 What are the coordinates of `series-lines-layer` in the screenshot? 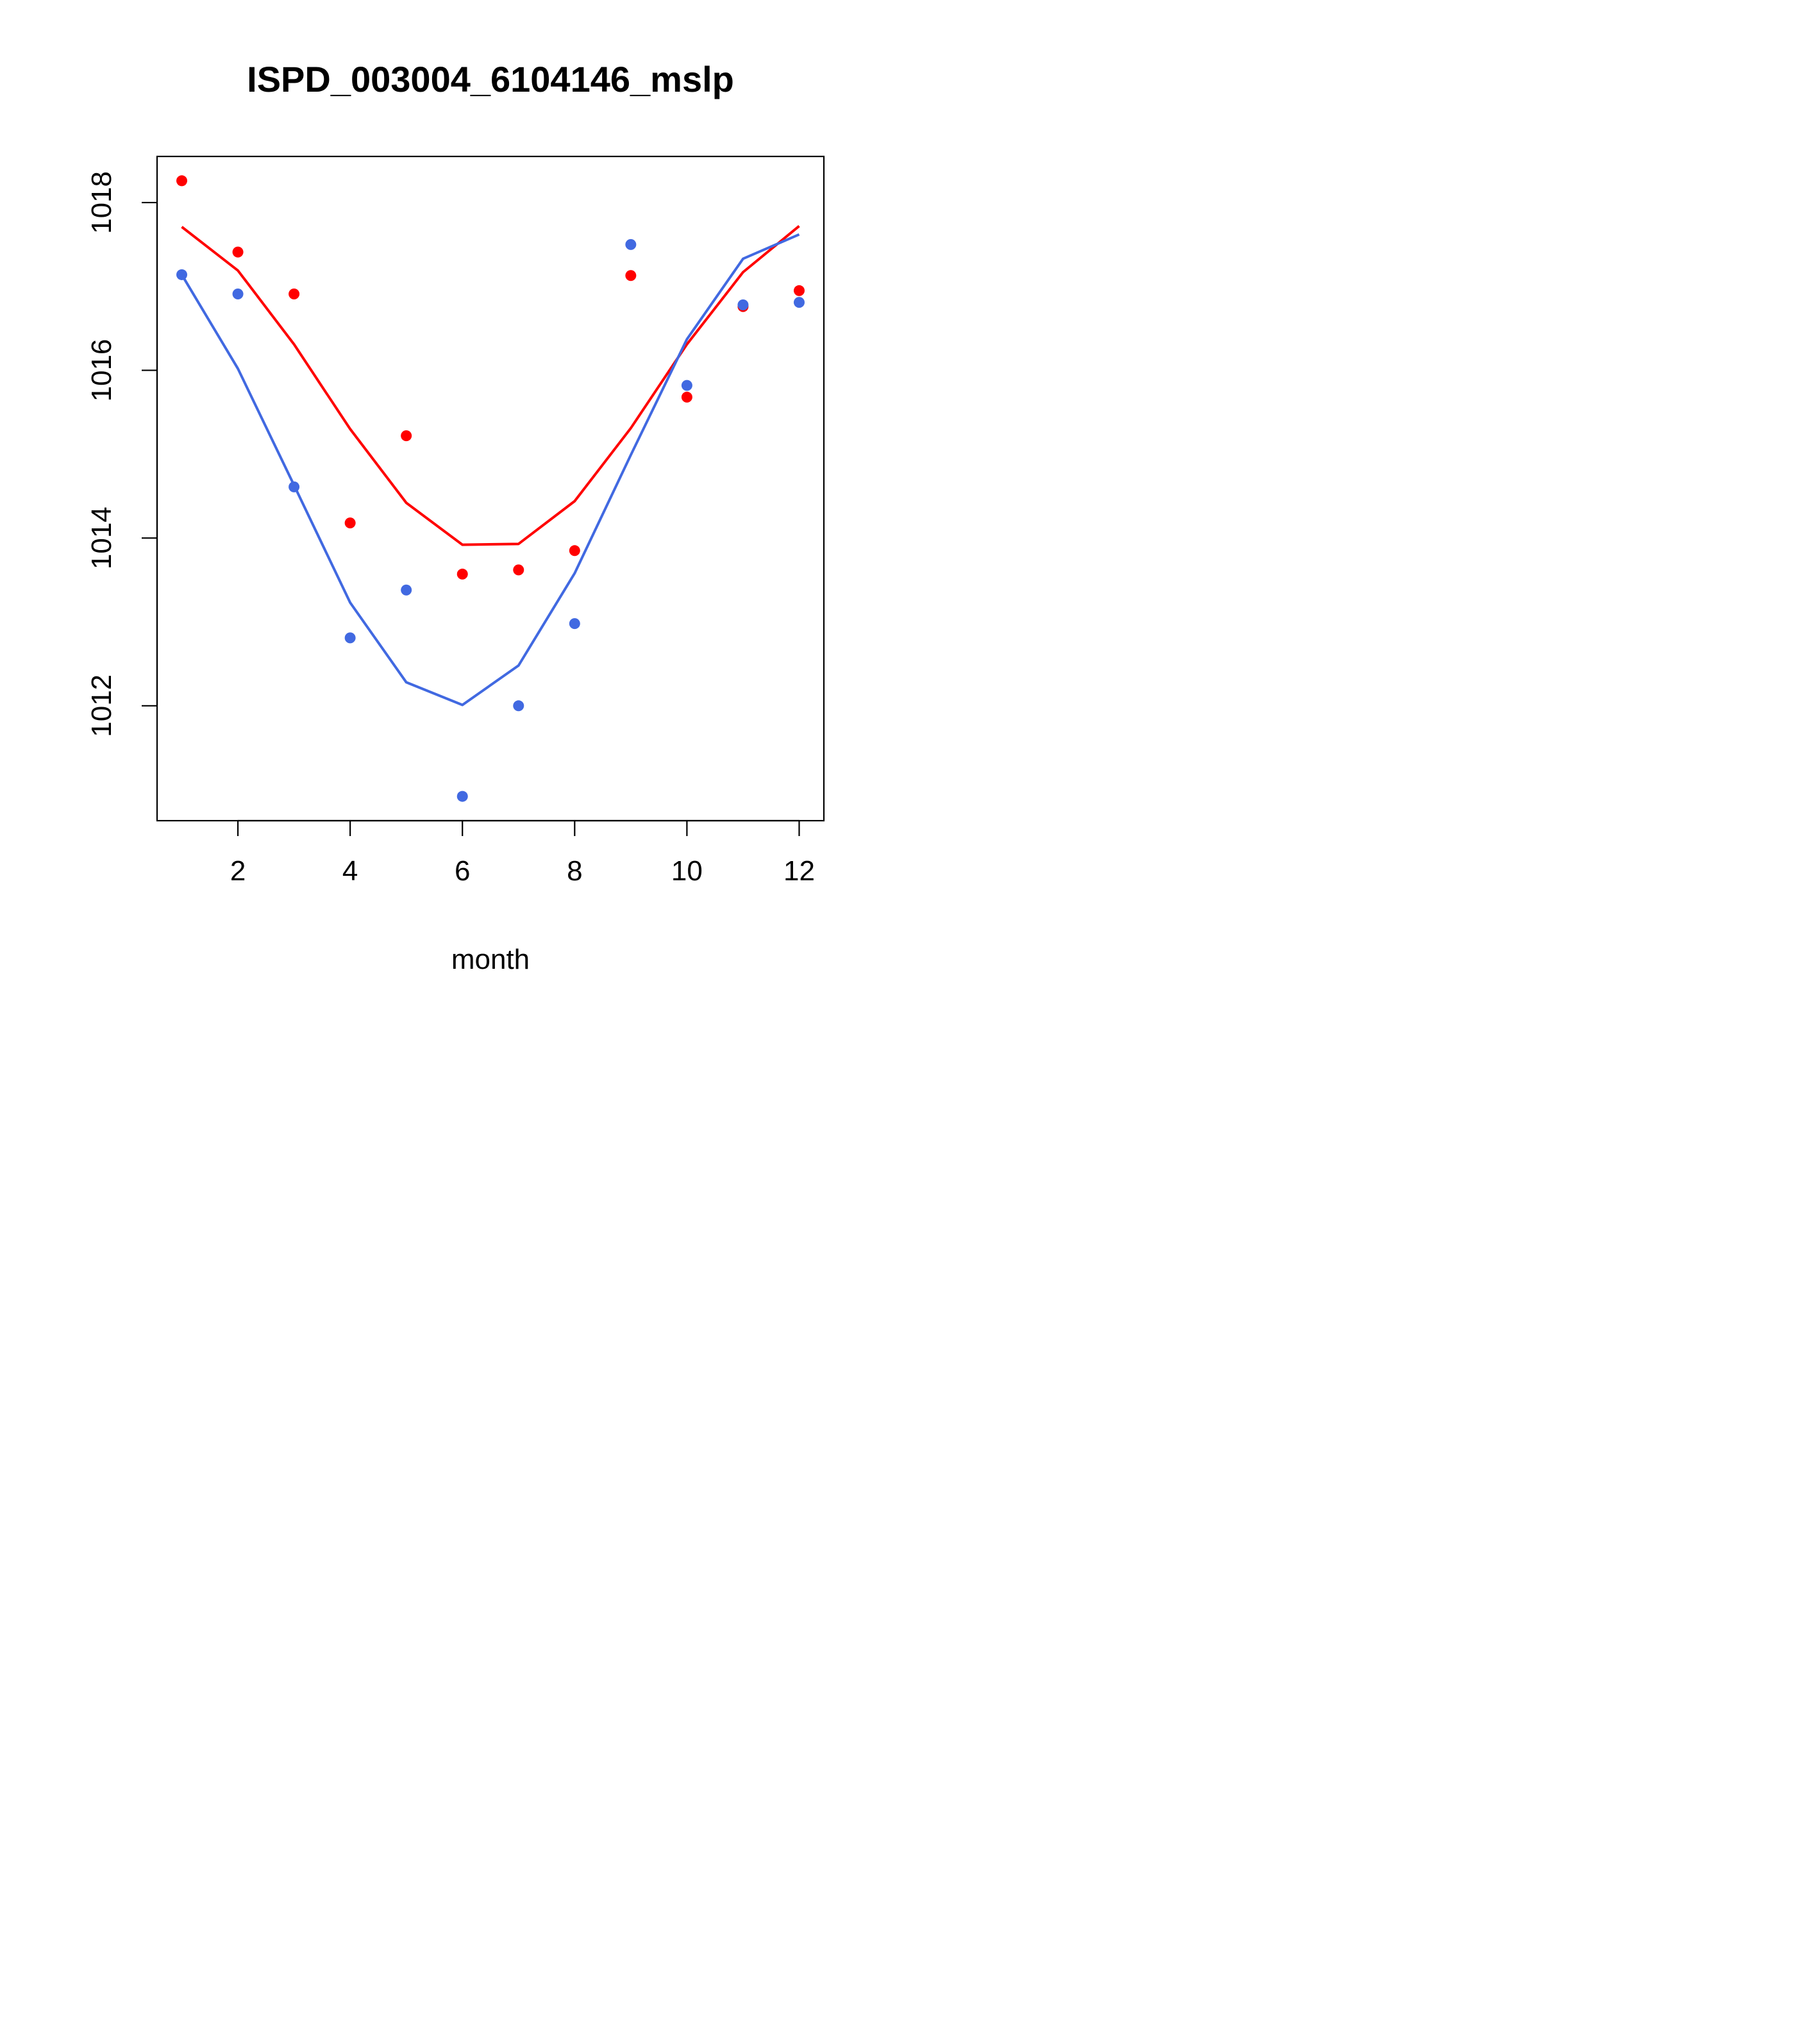 It's located at (490, 466).